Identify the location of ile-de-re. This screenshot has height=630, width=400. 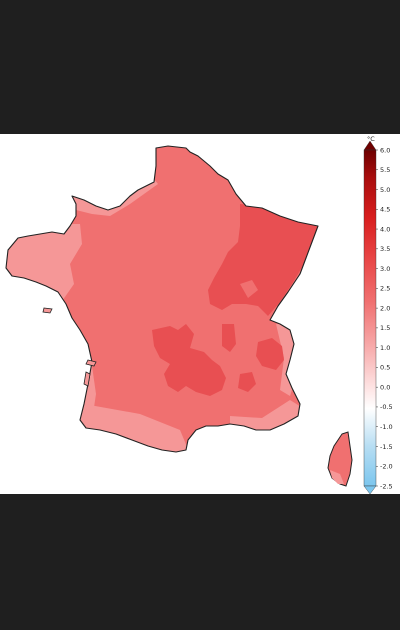
(91, 363).